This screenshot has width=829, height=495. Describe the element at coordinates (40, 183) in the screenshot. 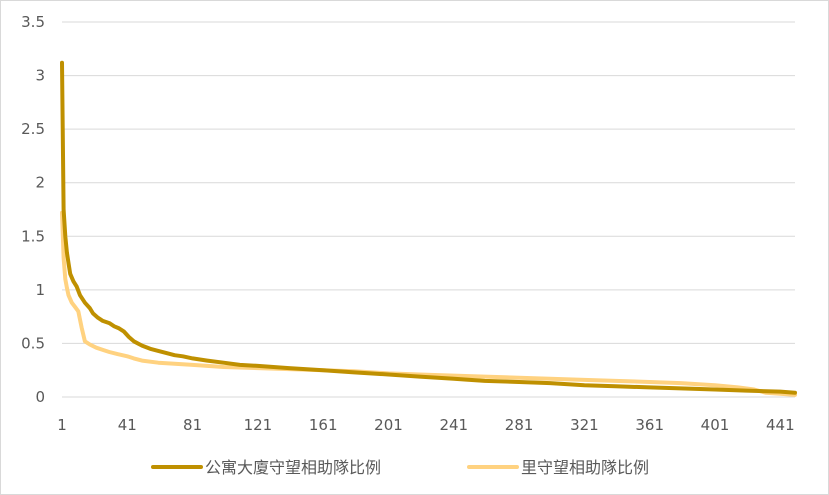

I see `y-tick-label: 2` at that location.